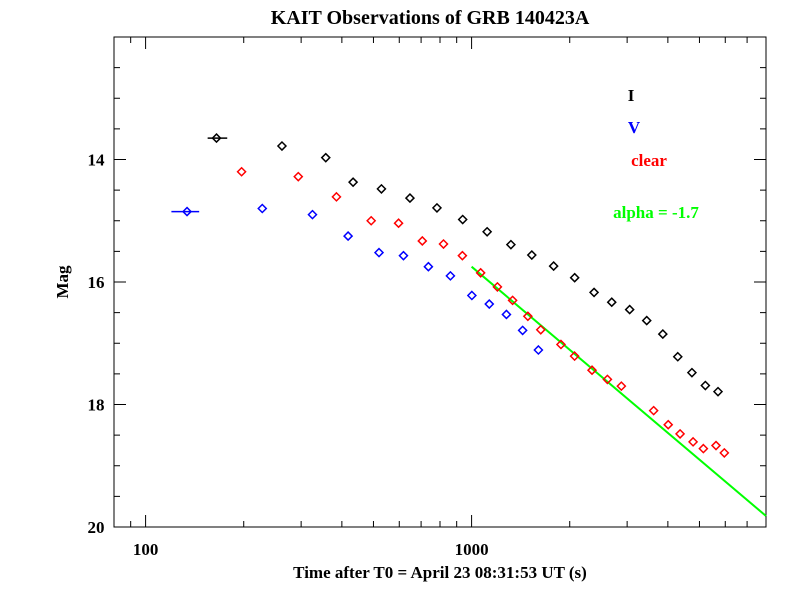 The width and height of the screenshot is (800, 600). Describe the element at coordinates (146, 549) in the screenshot. I see `x-tick-label: 100` at that location.